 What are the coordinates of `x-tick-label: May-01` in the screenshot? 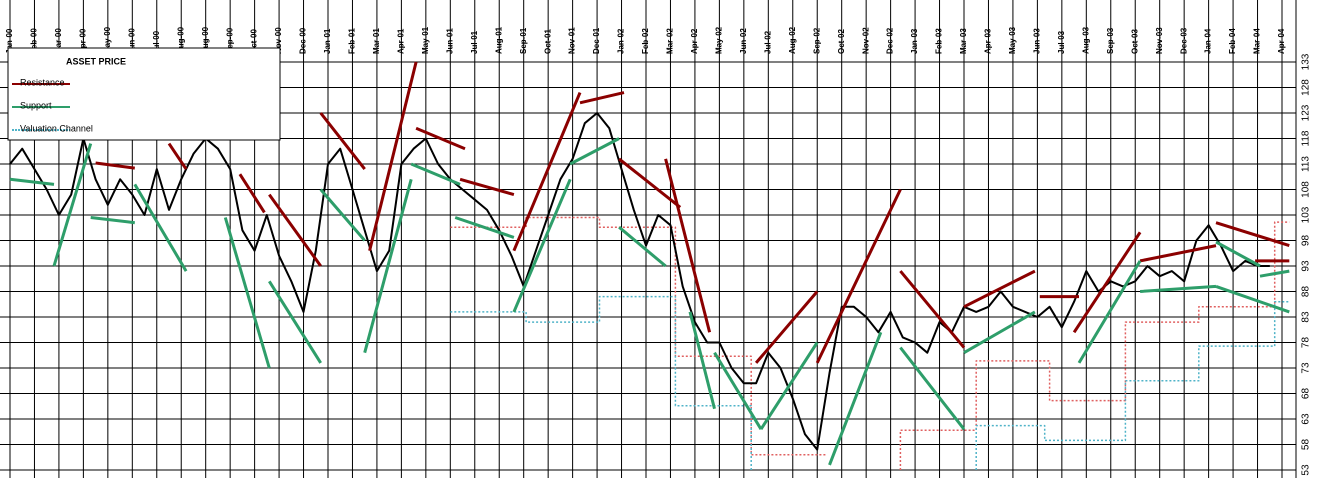 It's located at (425, 40).